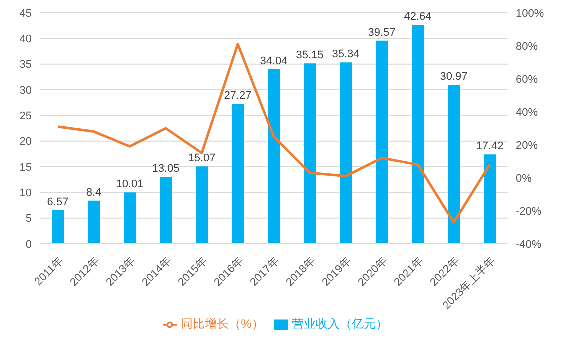 The width and height of the screenshot is (566, 341). What do you see at coordinates (527, 112) in the screenshot?
I see `y2-tick-label: 40%` at bounding box center [527, 112].